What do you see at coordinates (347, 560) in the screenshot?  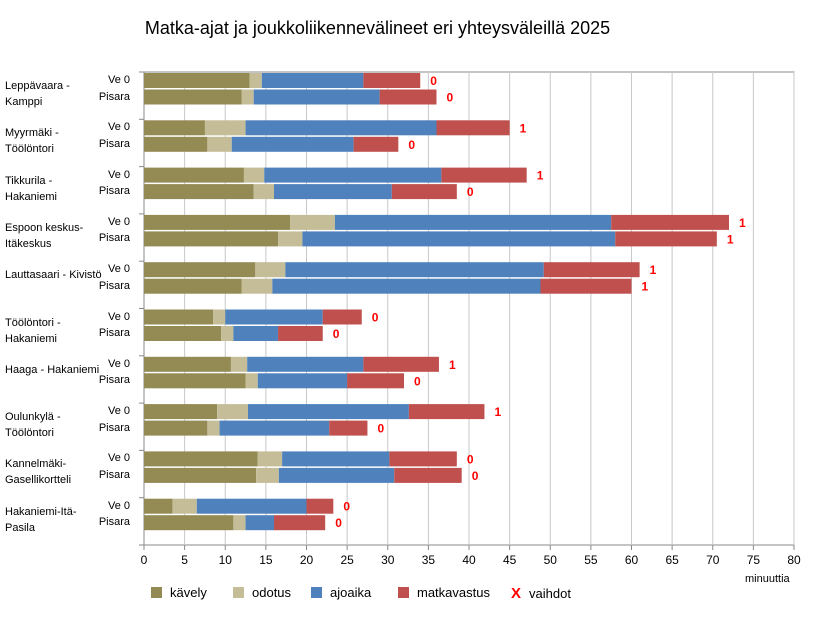 I see `x-tick-label: 25` at bounding box center [347, 560].